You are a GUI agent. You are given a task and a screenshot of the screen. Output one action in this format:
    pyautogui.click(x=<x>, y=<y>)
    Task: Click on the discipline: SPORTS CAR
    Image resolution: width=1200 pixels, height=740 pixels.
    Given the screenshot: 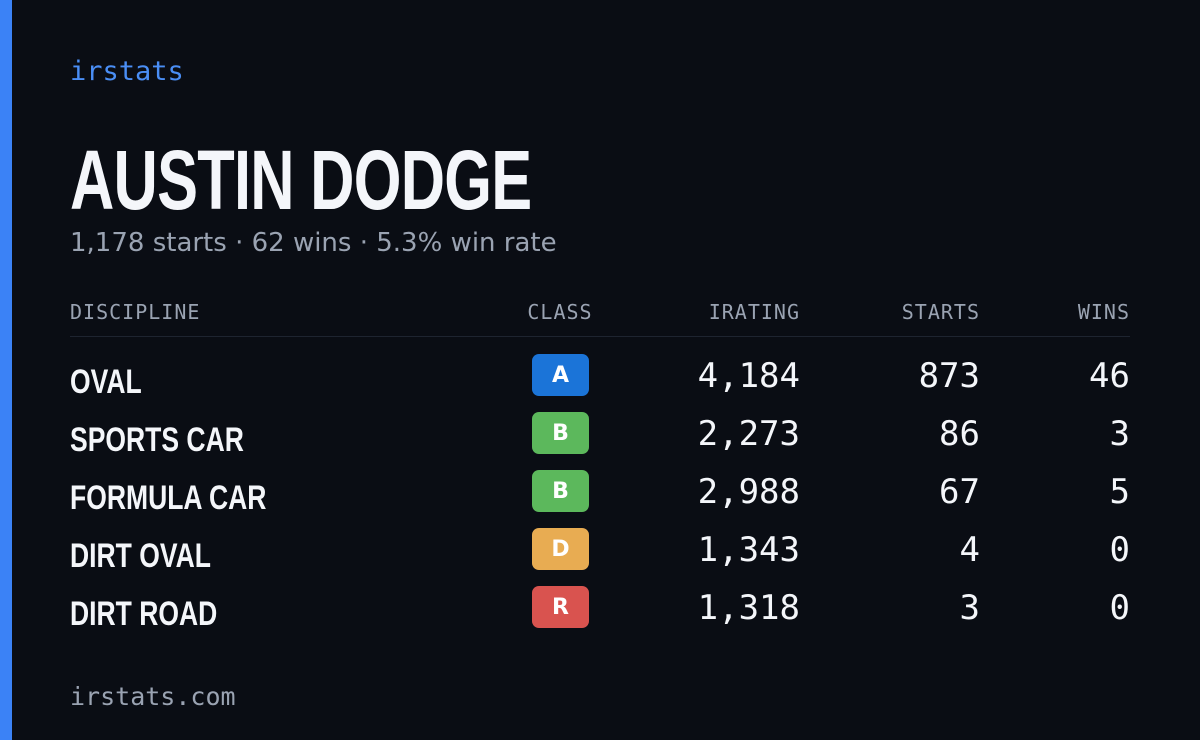 What is the action you would take?
    pyautogui.click(x=157, y=440)
    